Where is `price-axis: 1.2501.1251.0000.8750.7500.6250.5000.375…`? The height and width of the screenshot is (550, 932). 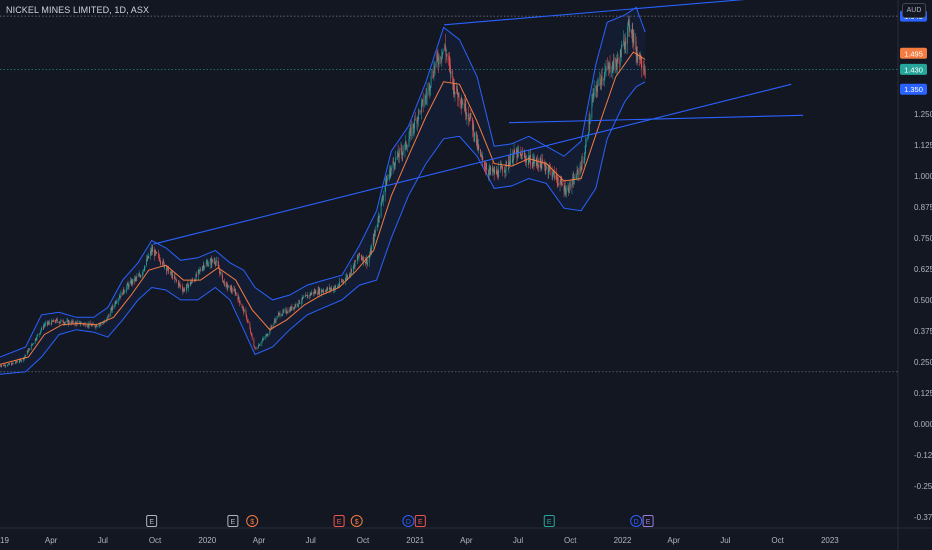 price-axis: 1.2501.1251.0000.8750.7500.6250.5000.375… is located at coordinates (916, 266).